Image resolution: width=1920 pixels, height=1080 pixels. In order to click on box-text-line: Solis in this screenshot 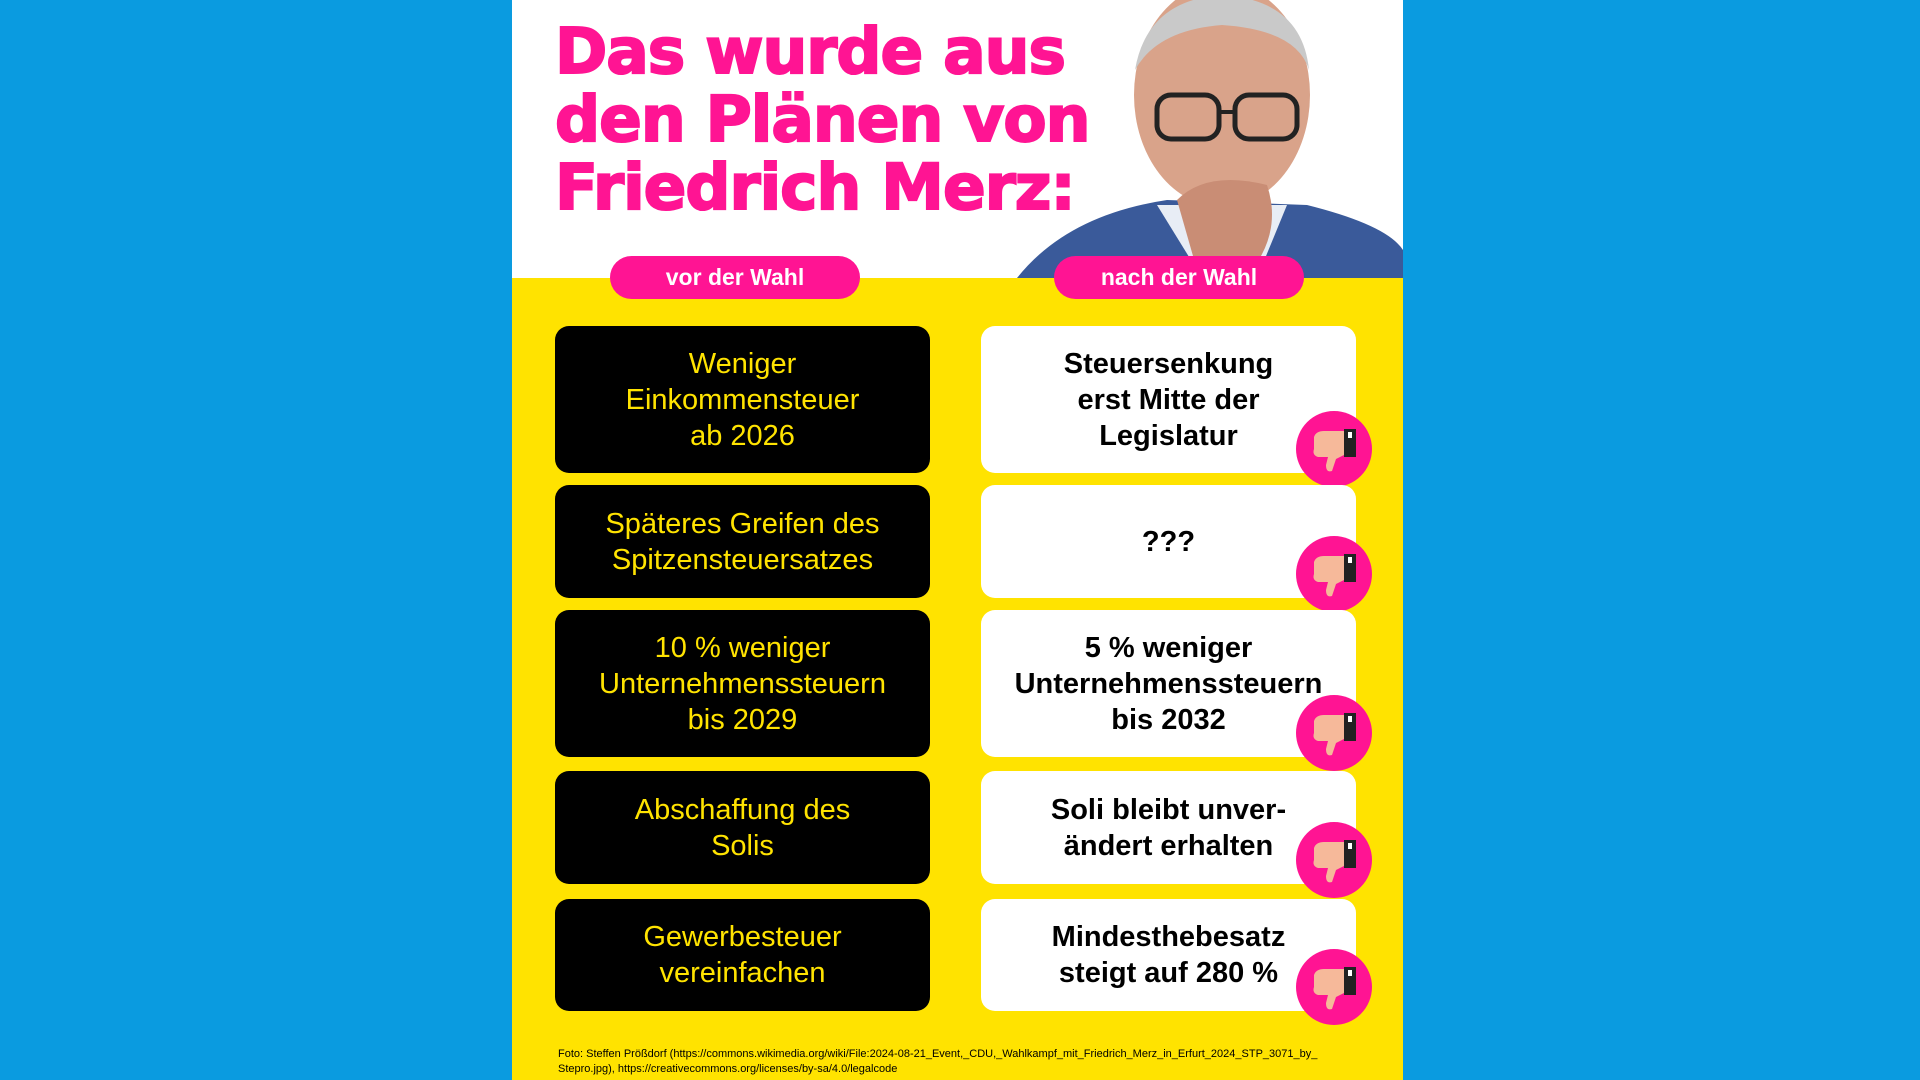, I will do `click(742, 845)`.